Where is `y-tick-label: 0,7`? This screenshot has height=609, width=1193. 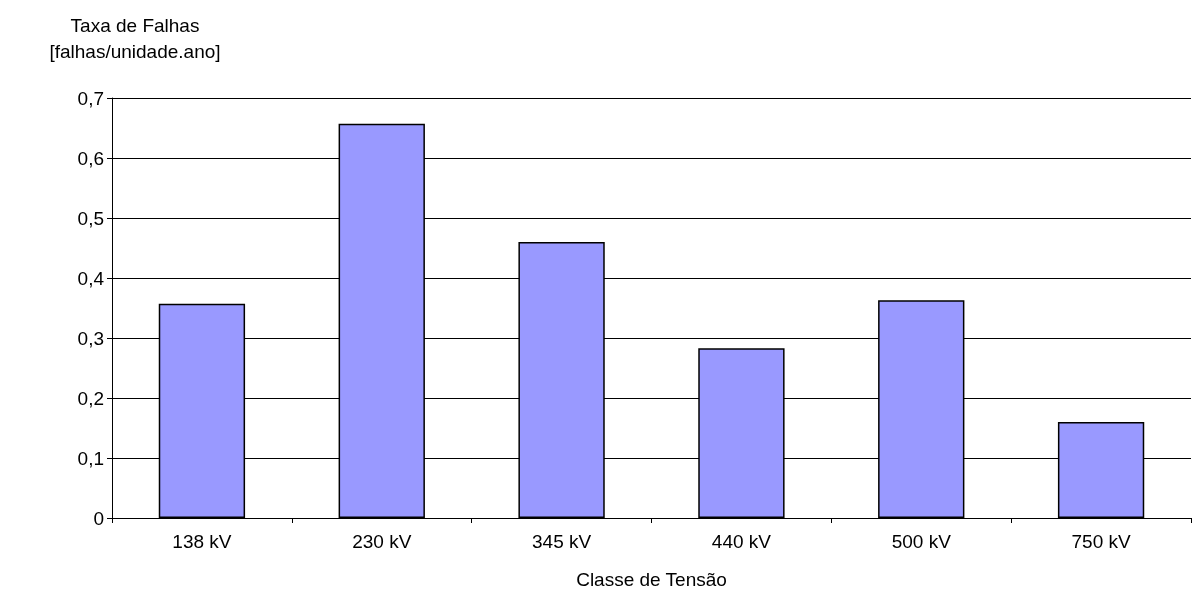 y-tick-label: 0,7 is located at coordinates (90, 98).